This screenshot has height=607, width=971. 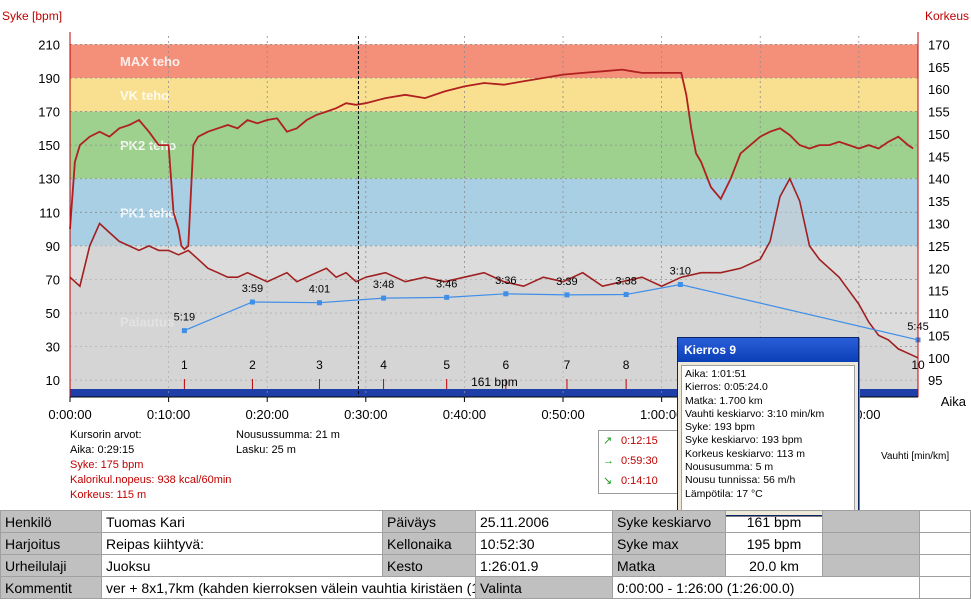 I want to click on info-label: Valinta, so click(x=544, y=587).